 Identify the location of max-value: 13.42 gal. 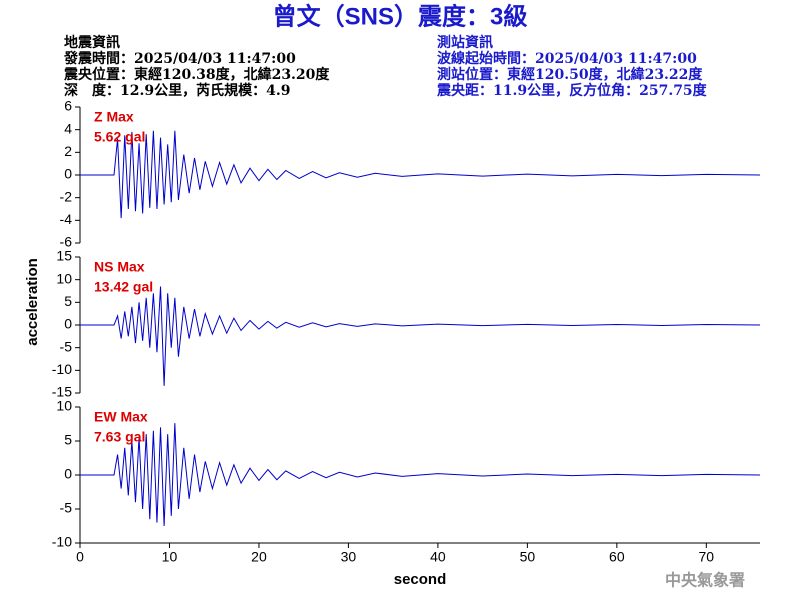
(123, 287).